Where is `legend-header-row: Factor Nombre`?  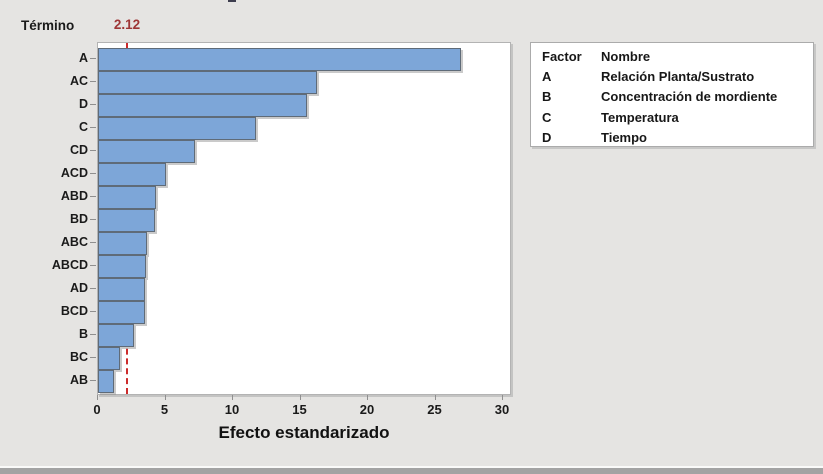
legend-header-row: Factor Nombre is located at coordinates (672, 57).